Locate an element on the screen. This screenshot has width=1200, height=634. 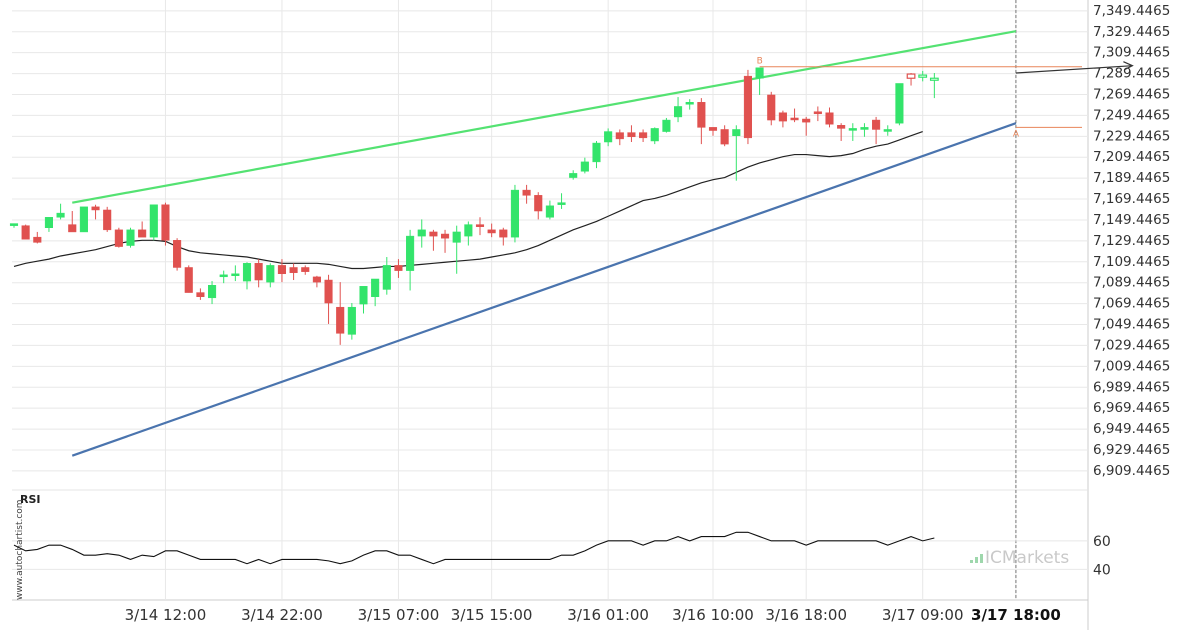
y-tick-label: 6,909.4465 is located at coordinates (1131, 471).